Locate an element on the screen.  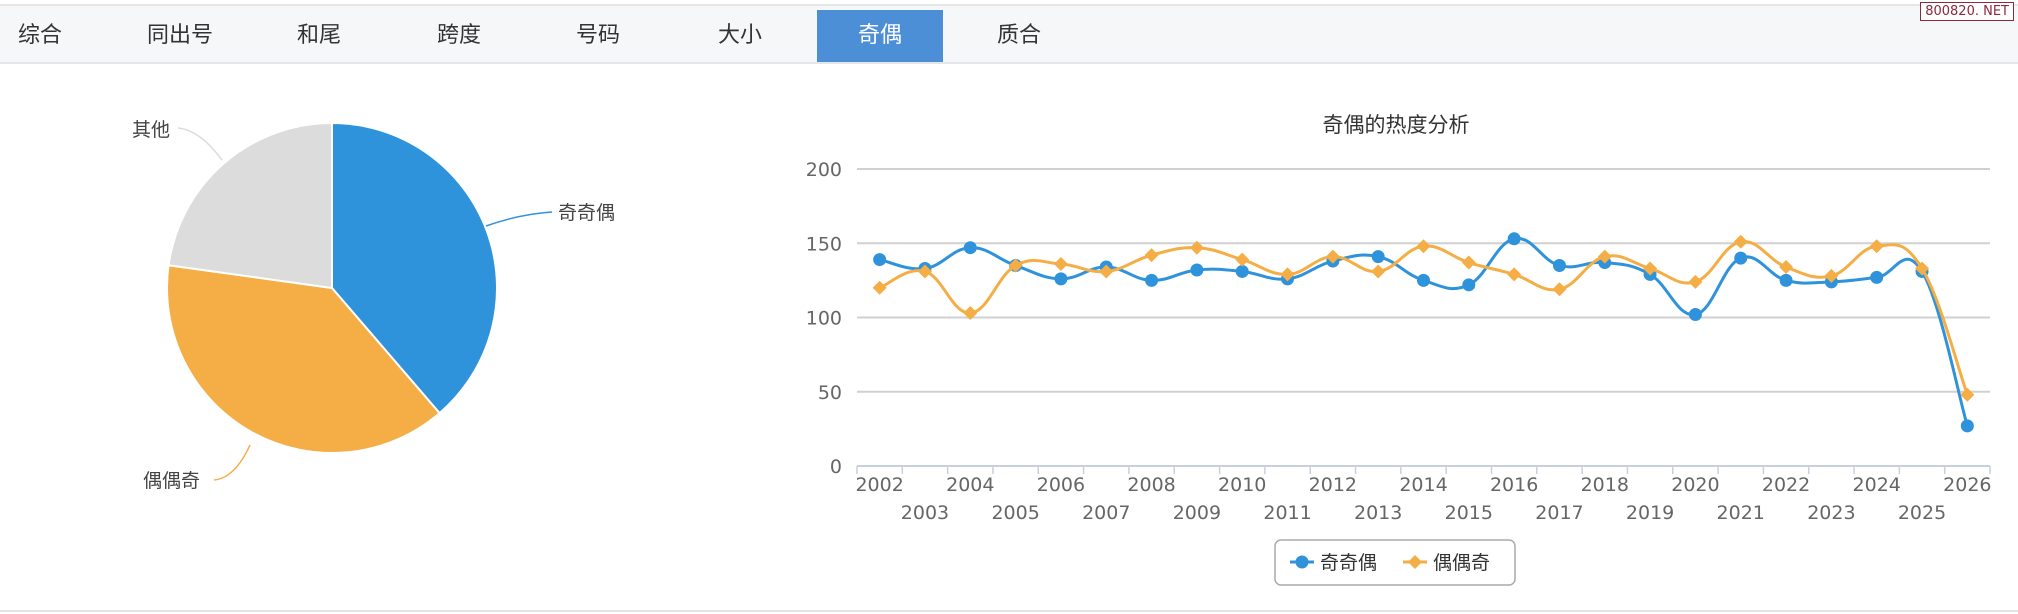
x-tick-label-23: 2025 is located at coordinates (1922, 513).